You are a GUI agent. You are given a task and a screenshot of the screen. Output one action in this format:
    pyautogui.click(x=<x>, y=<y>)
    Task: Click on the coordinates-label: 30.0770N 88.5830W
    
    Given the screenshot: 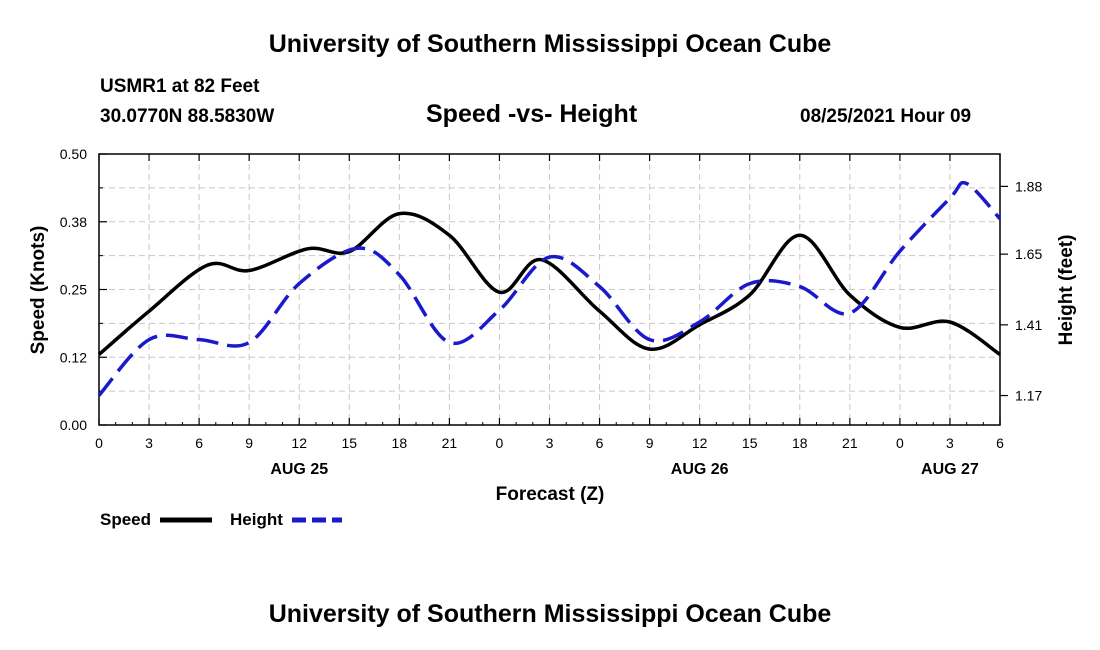 What is the action you would take?
    pyautogui.click(x=187, y=116)
    